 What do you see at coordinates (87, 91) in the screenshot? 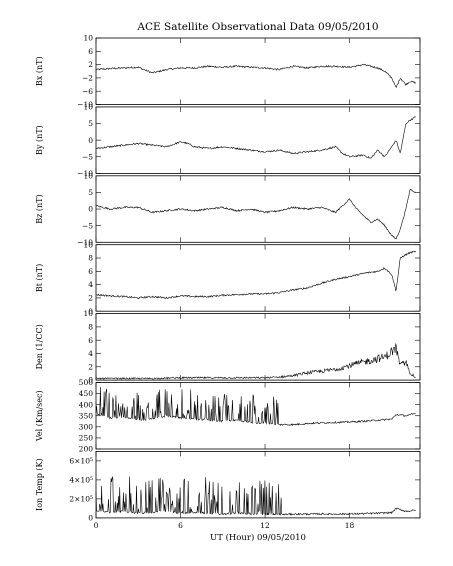
I see `y-tick-label: −6` at bounding box center [87, 91].